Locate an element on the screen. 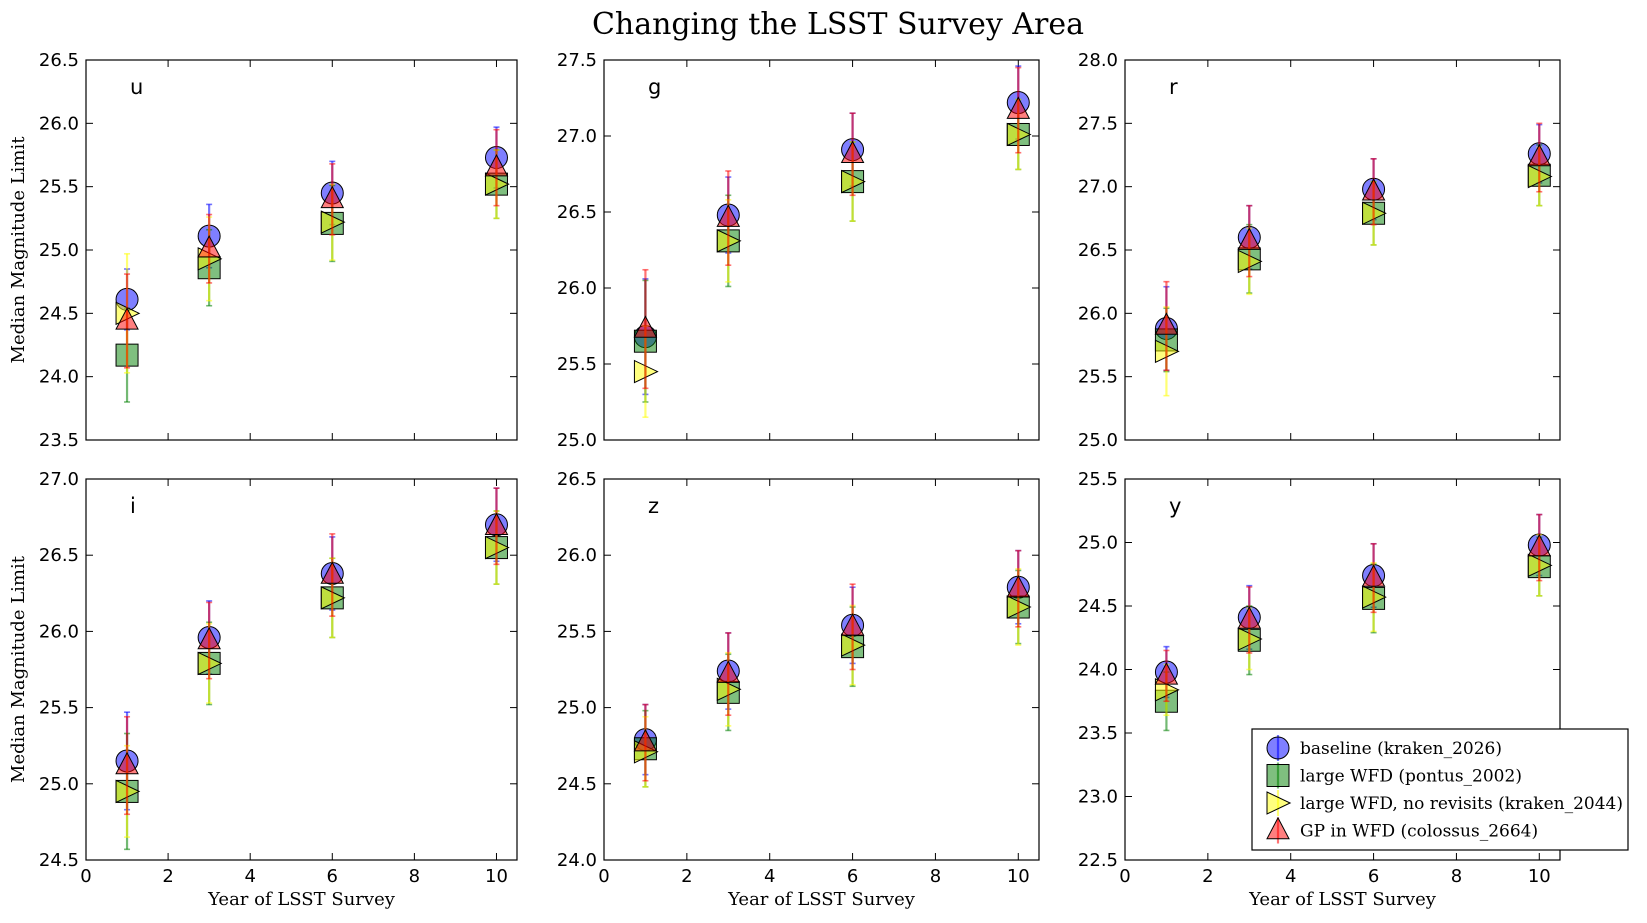 The width and height of the screenshot is (1647, 923). panel-label: r is located at coordinates (1173, 87).